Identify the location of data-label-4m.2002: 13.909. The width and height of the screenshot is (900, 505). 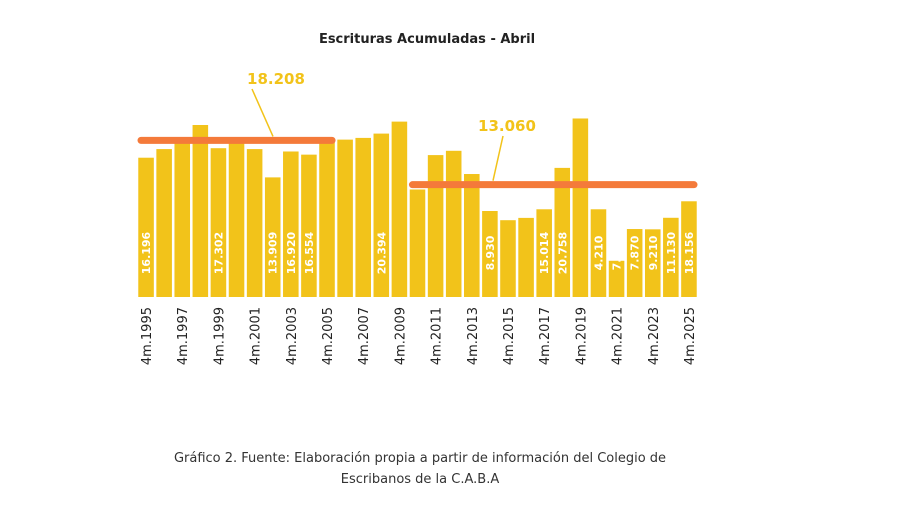
(273, 253).